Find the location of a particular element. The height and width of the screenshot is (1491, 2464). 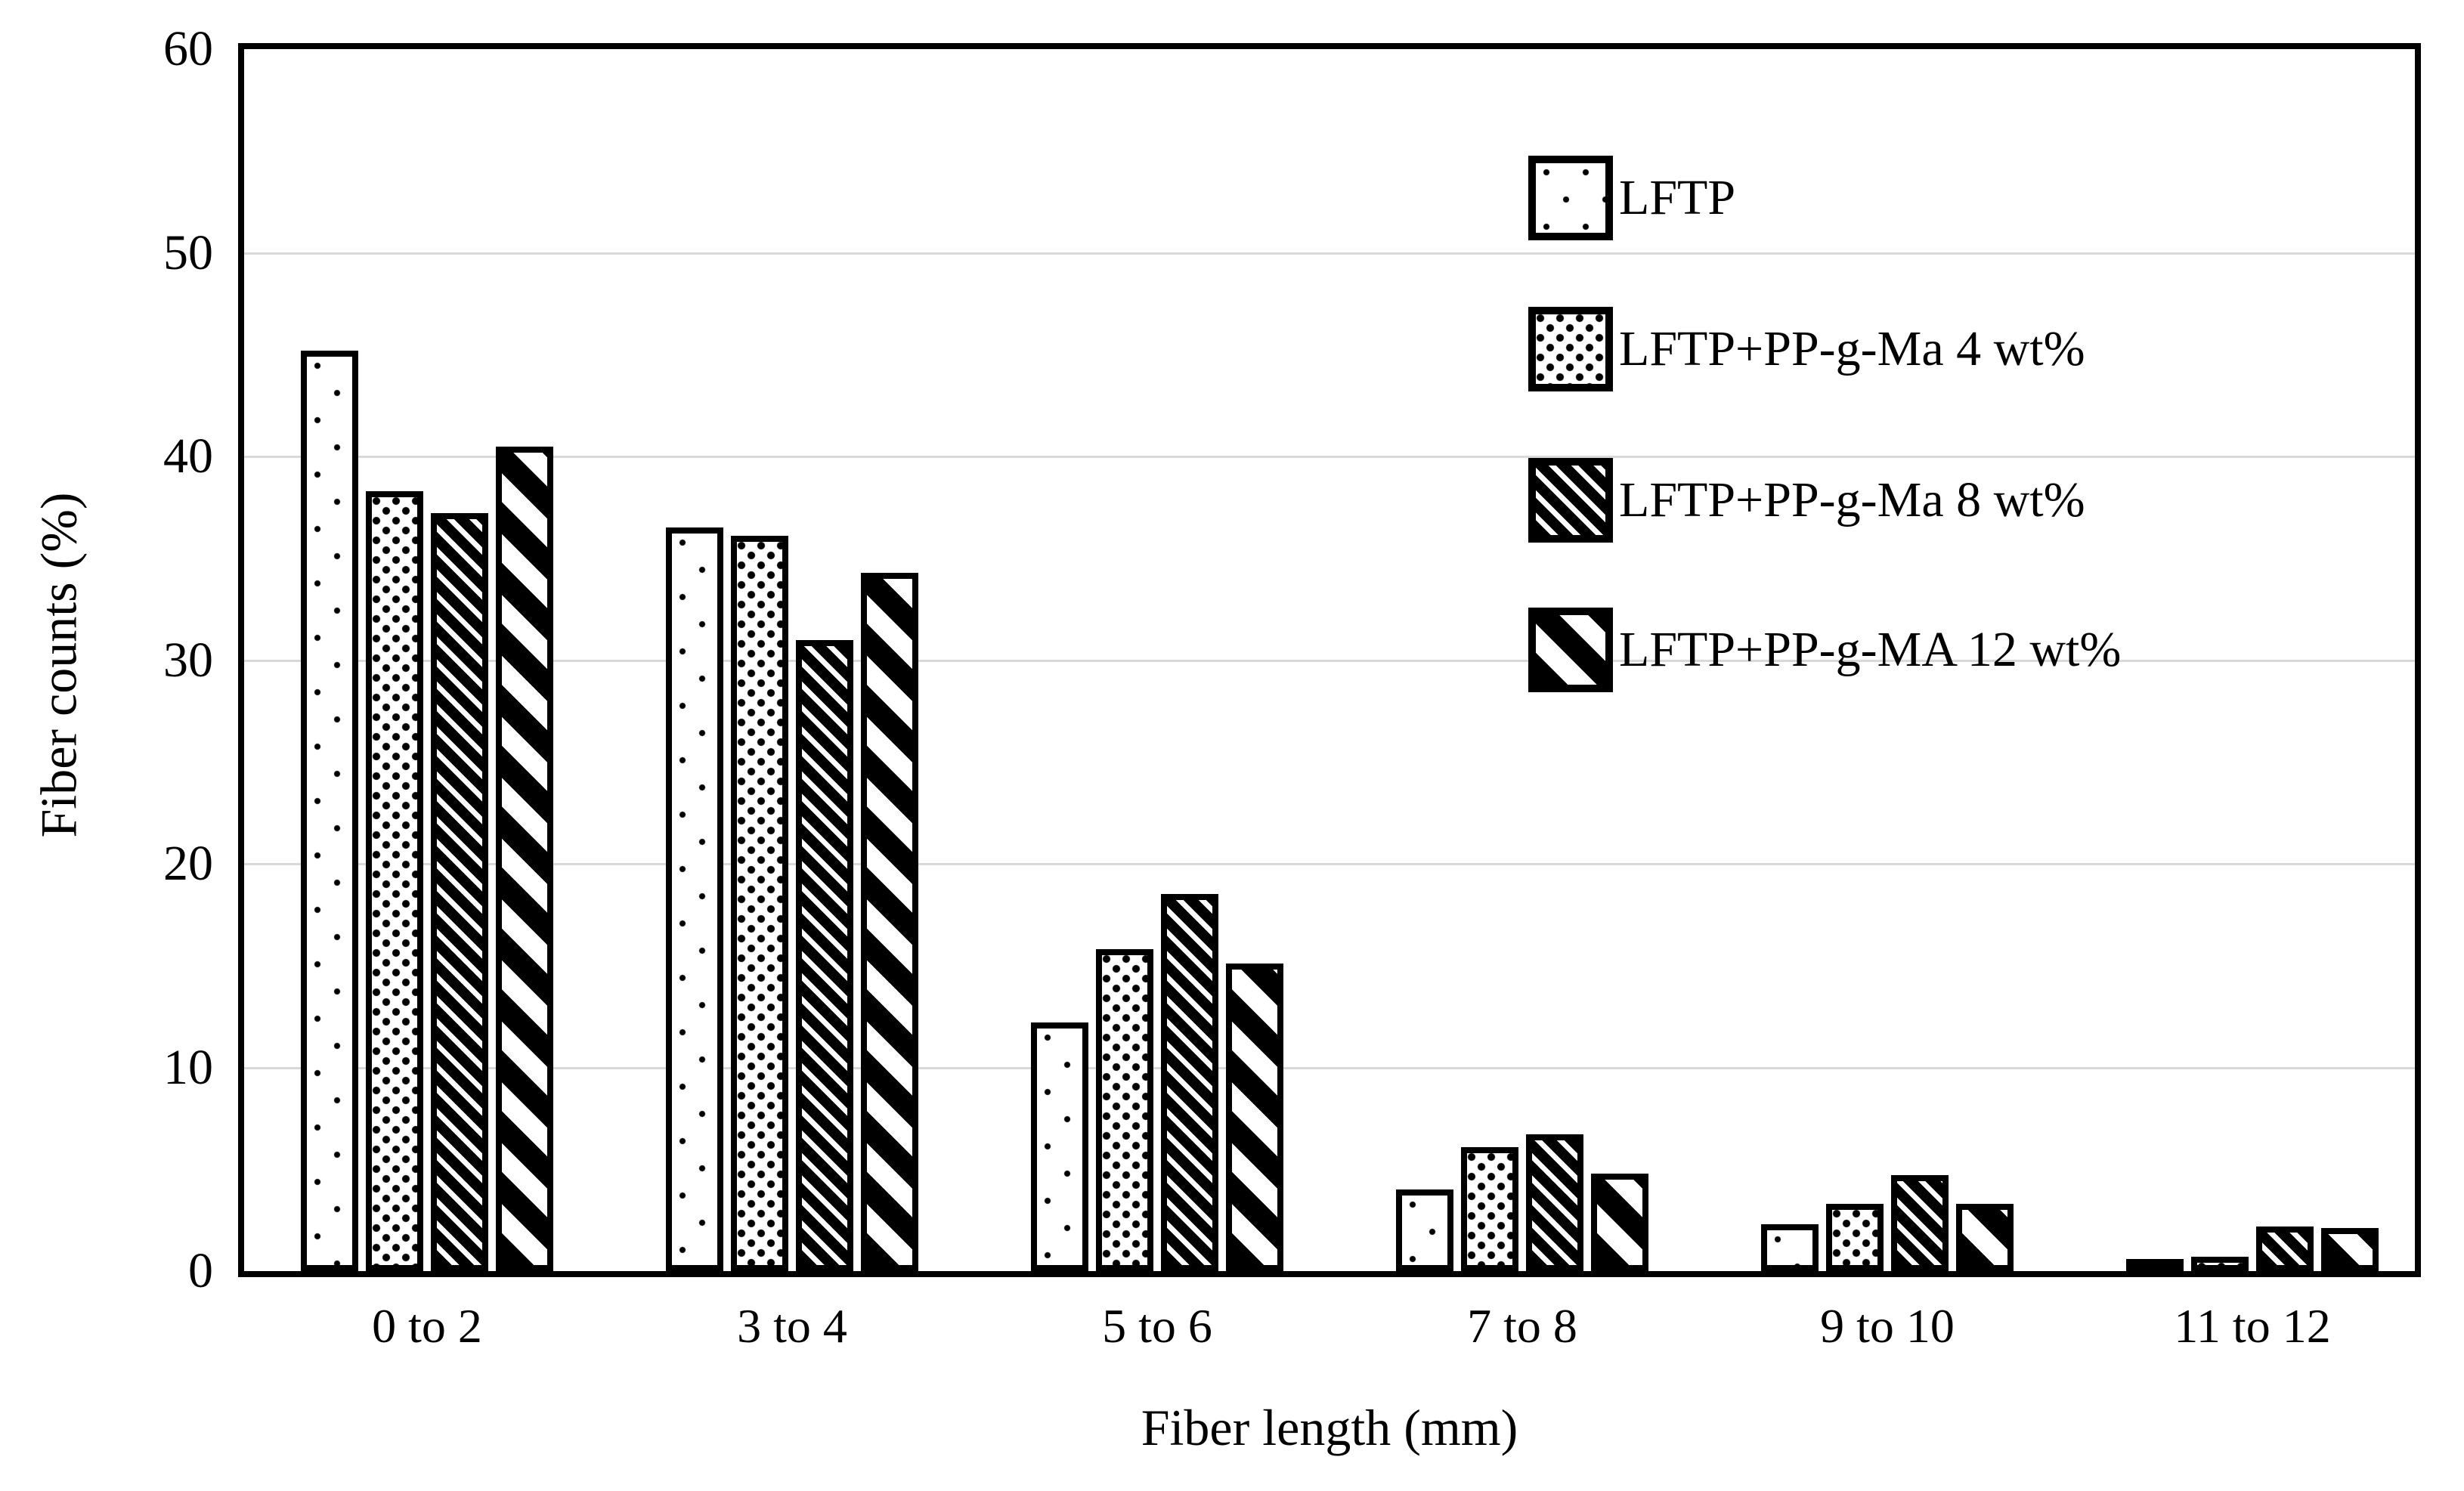

y-tick-label-40: 40 is located at coordinates (188, 456).